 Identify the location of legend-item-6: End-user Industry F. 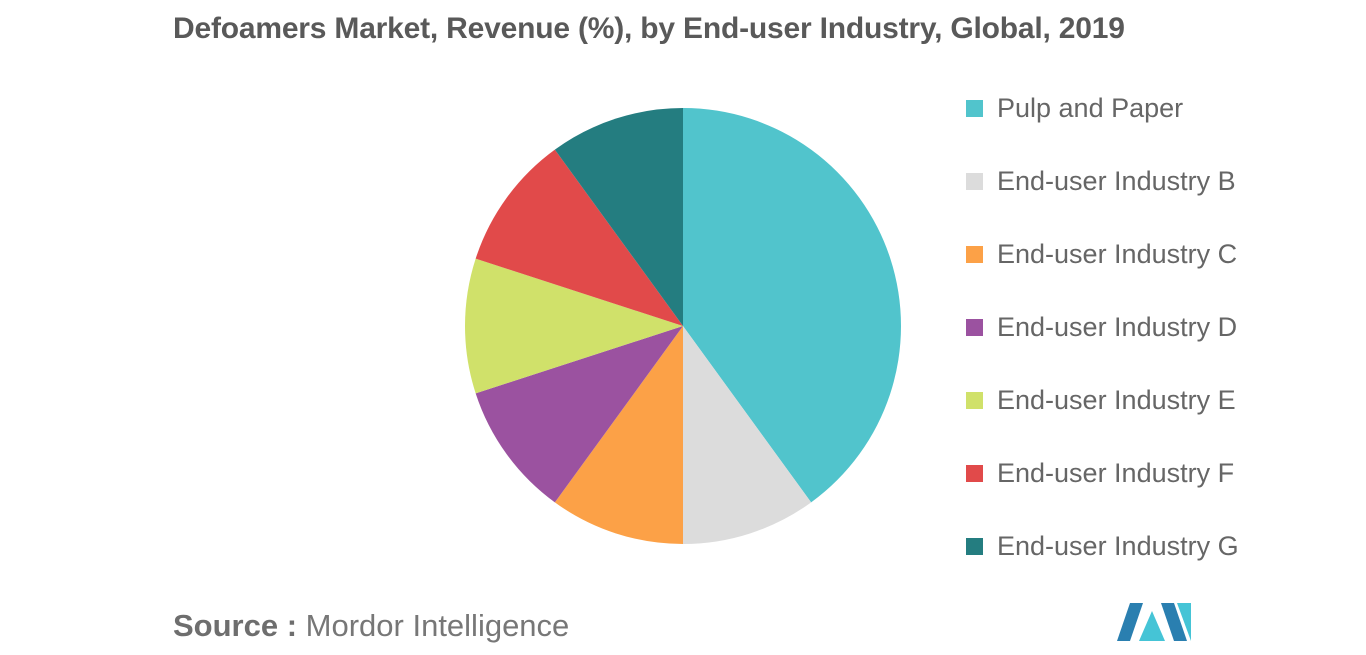
(1102, 473).